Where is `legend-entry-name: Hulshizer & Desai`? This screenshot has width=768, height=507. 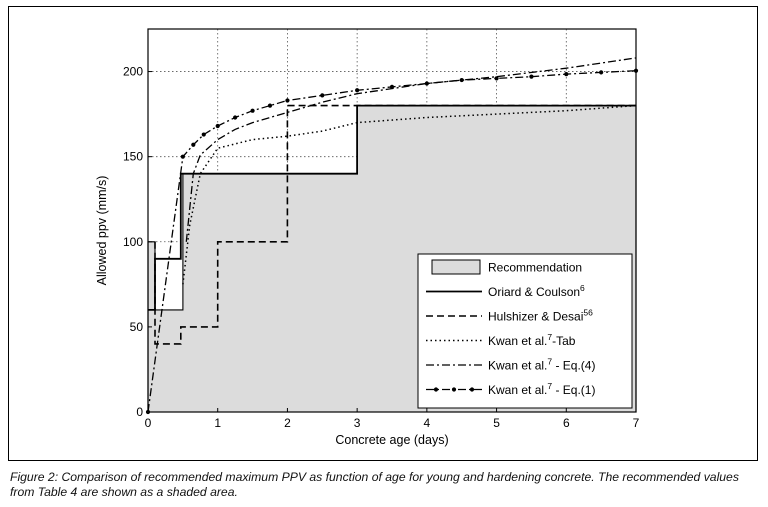
legend-entry-name: Hulshizer & Desai is located at coordinates (535, 317).